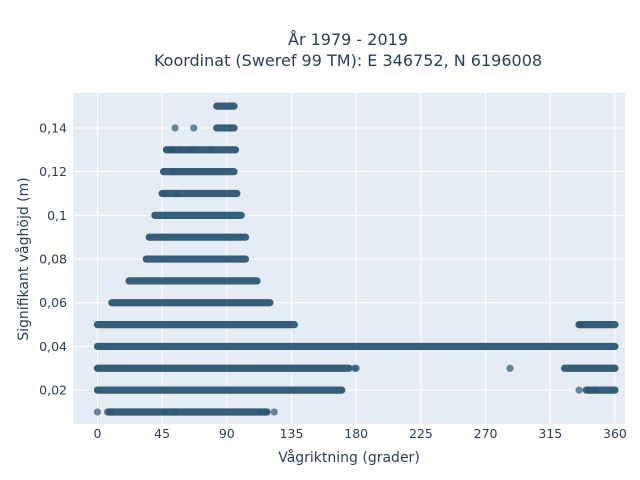 The width and height of the screenshot is (640, 480). I want to click on x-axis-title: Vågriktning (grader), so click(349, 457).